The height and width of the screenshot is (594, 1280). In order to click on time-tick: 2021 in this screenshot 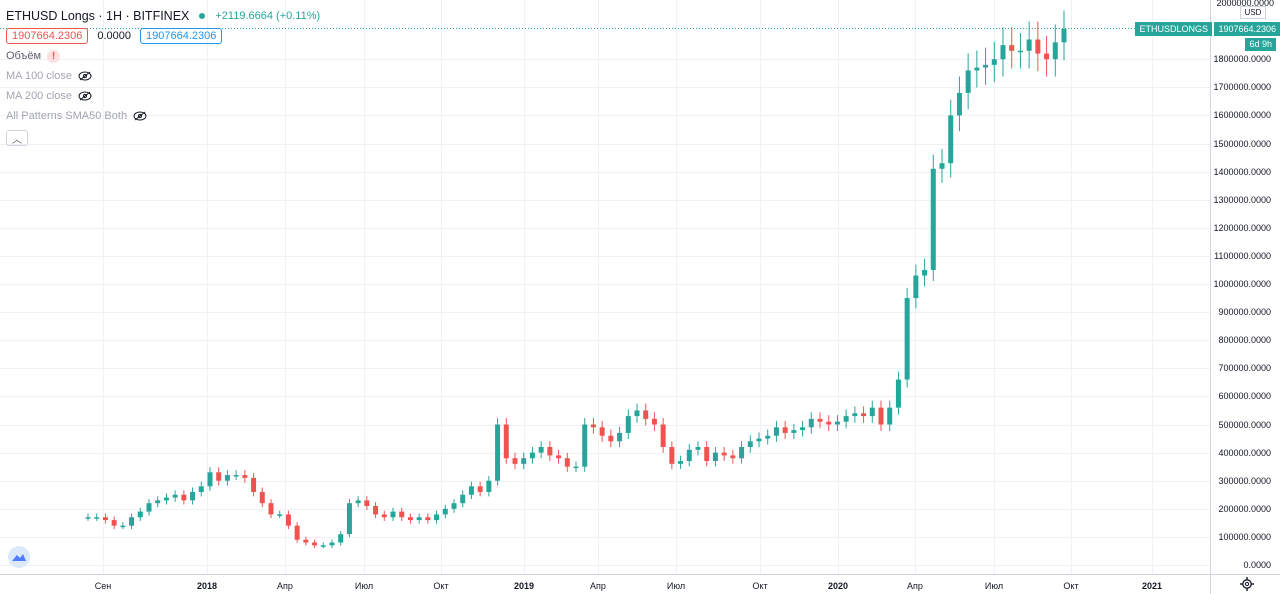, I will do `click(1152, 586)`.